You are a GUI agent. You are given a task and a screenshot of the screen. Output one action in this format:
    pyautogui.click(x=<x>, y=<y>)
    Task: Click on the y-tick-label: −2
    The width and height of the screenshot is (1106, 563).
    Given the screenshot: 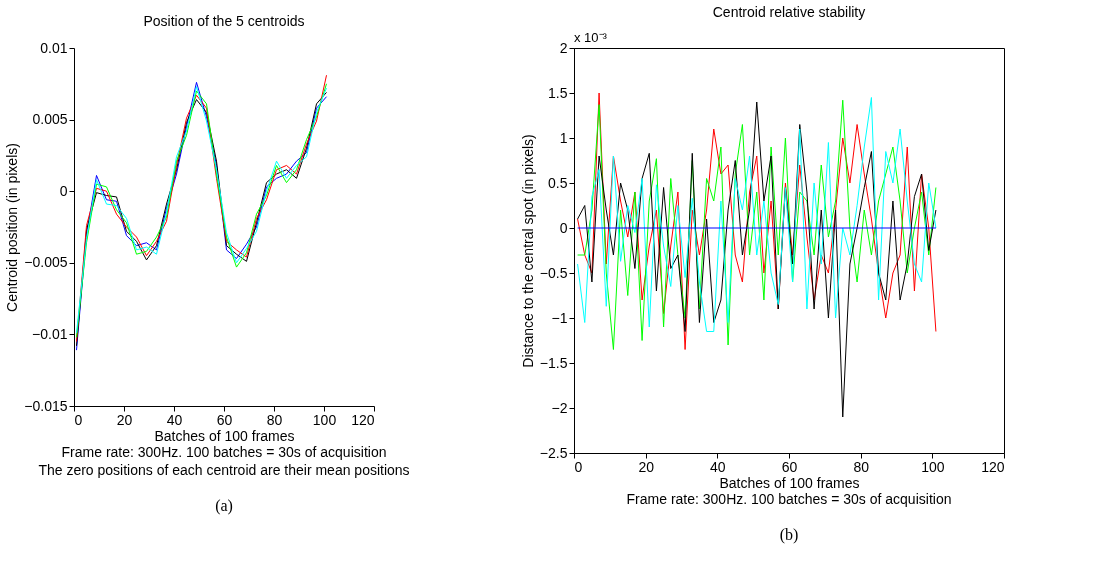 What is the action you would take?
    pyautogui.click(x=559, y=407)
    